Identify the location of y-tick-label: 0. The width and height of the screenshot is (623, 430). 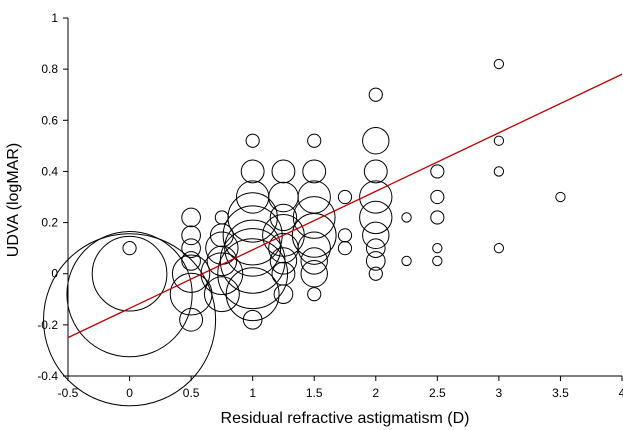
(54, 274).